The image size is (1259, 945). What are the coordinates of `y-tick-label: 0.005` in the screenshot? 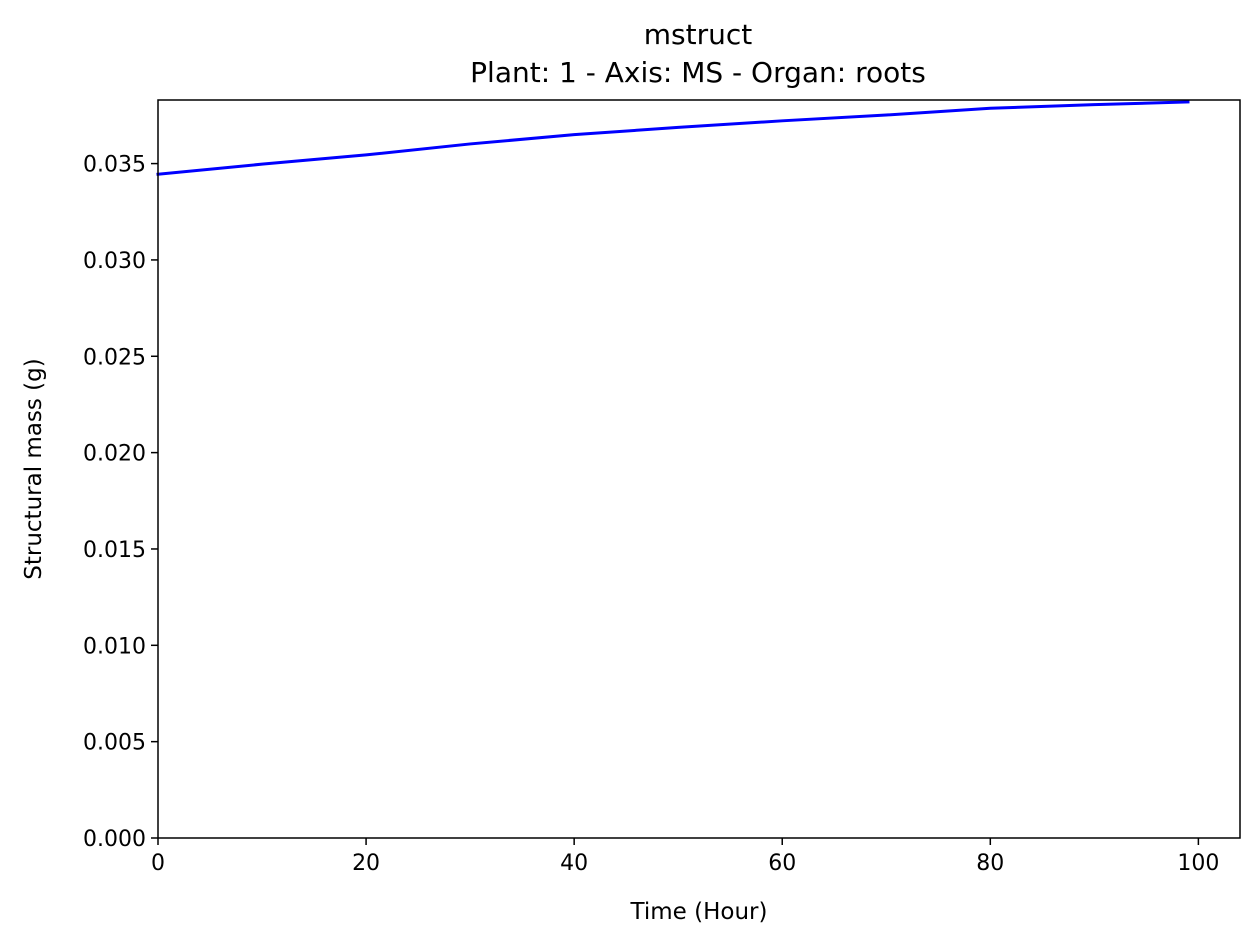 It's located at (114, 743).